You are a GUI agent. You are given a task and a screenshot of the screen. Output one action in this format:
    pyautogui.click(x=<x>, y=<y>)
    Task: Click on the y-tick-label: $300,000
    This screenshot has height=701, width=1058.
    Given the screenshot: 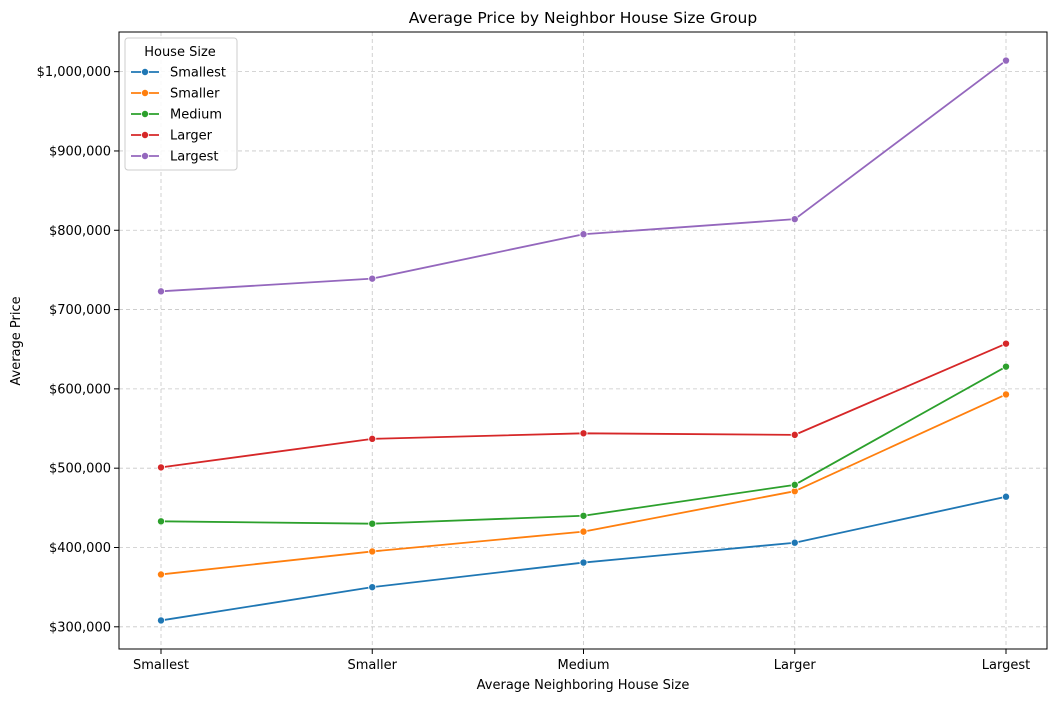 What is the action you would take?
    pyautogui.click(x=80, y=627)
    